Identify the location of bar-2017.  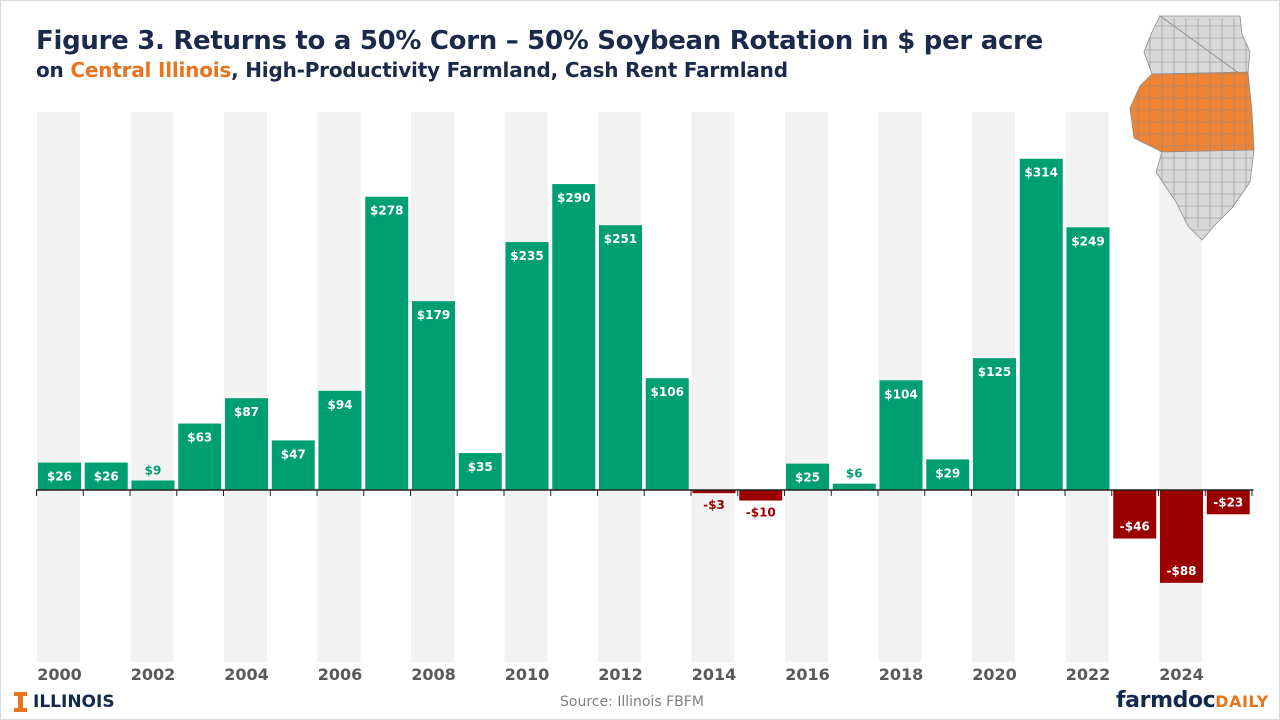
(854, 486).